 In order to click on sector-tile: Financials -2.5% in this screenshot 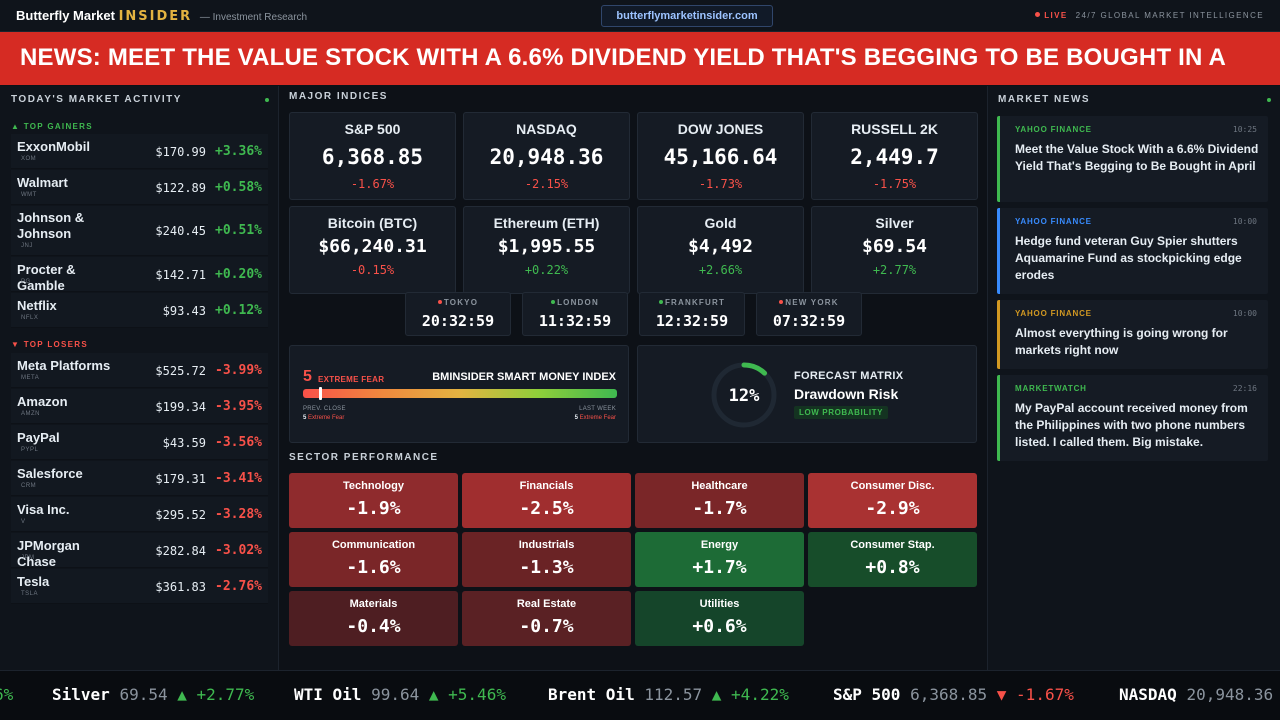, I will do `click(546, 500)`.